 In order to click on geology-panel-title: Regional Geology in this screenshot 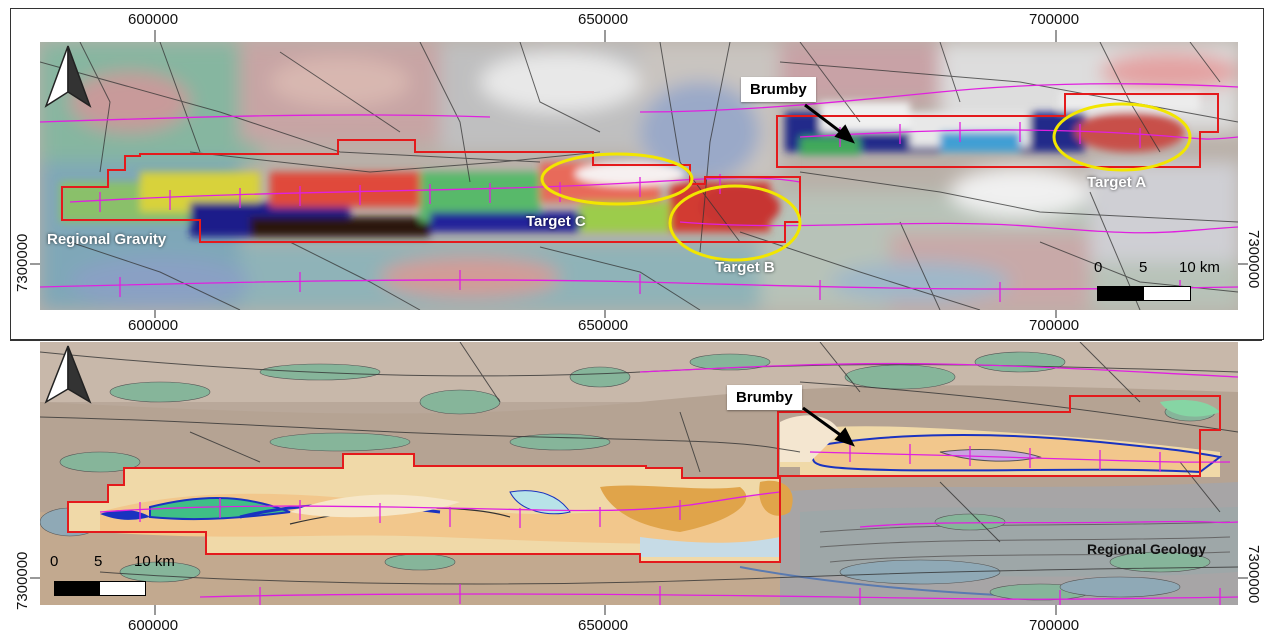, I will do `click(1147, 549)`.